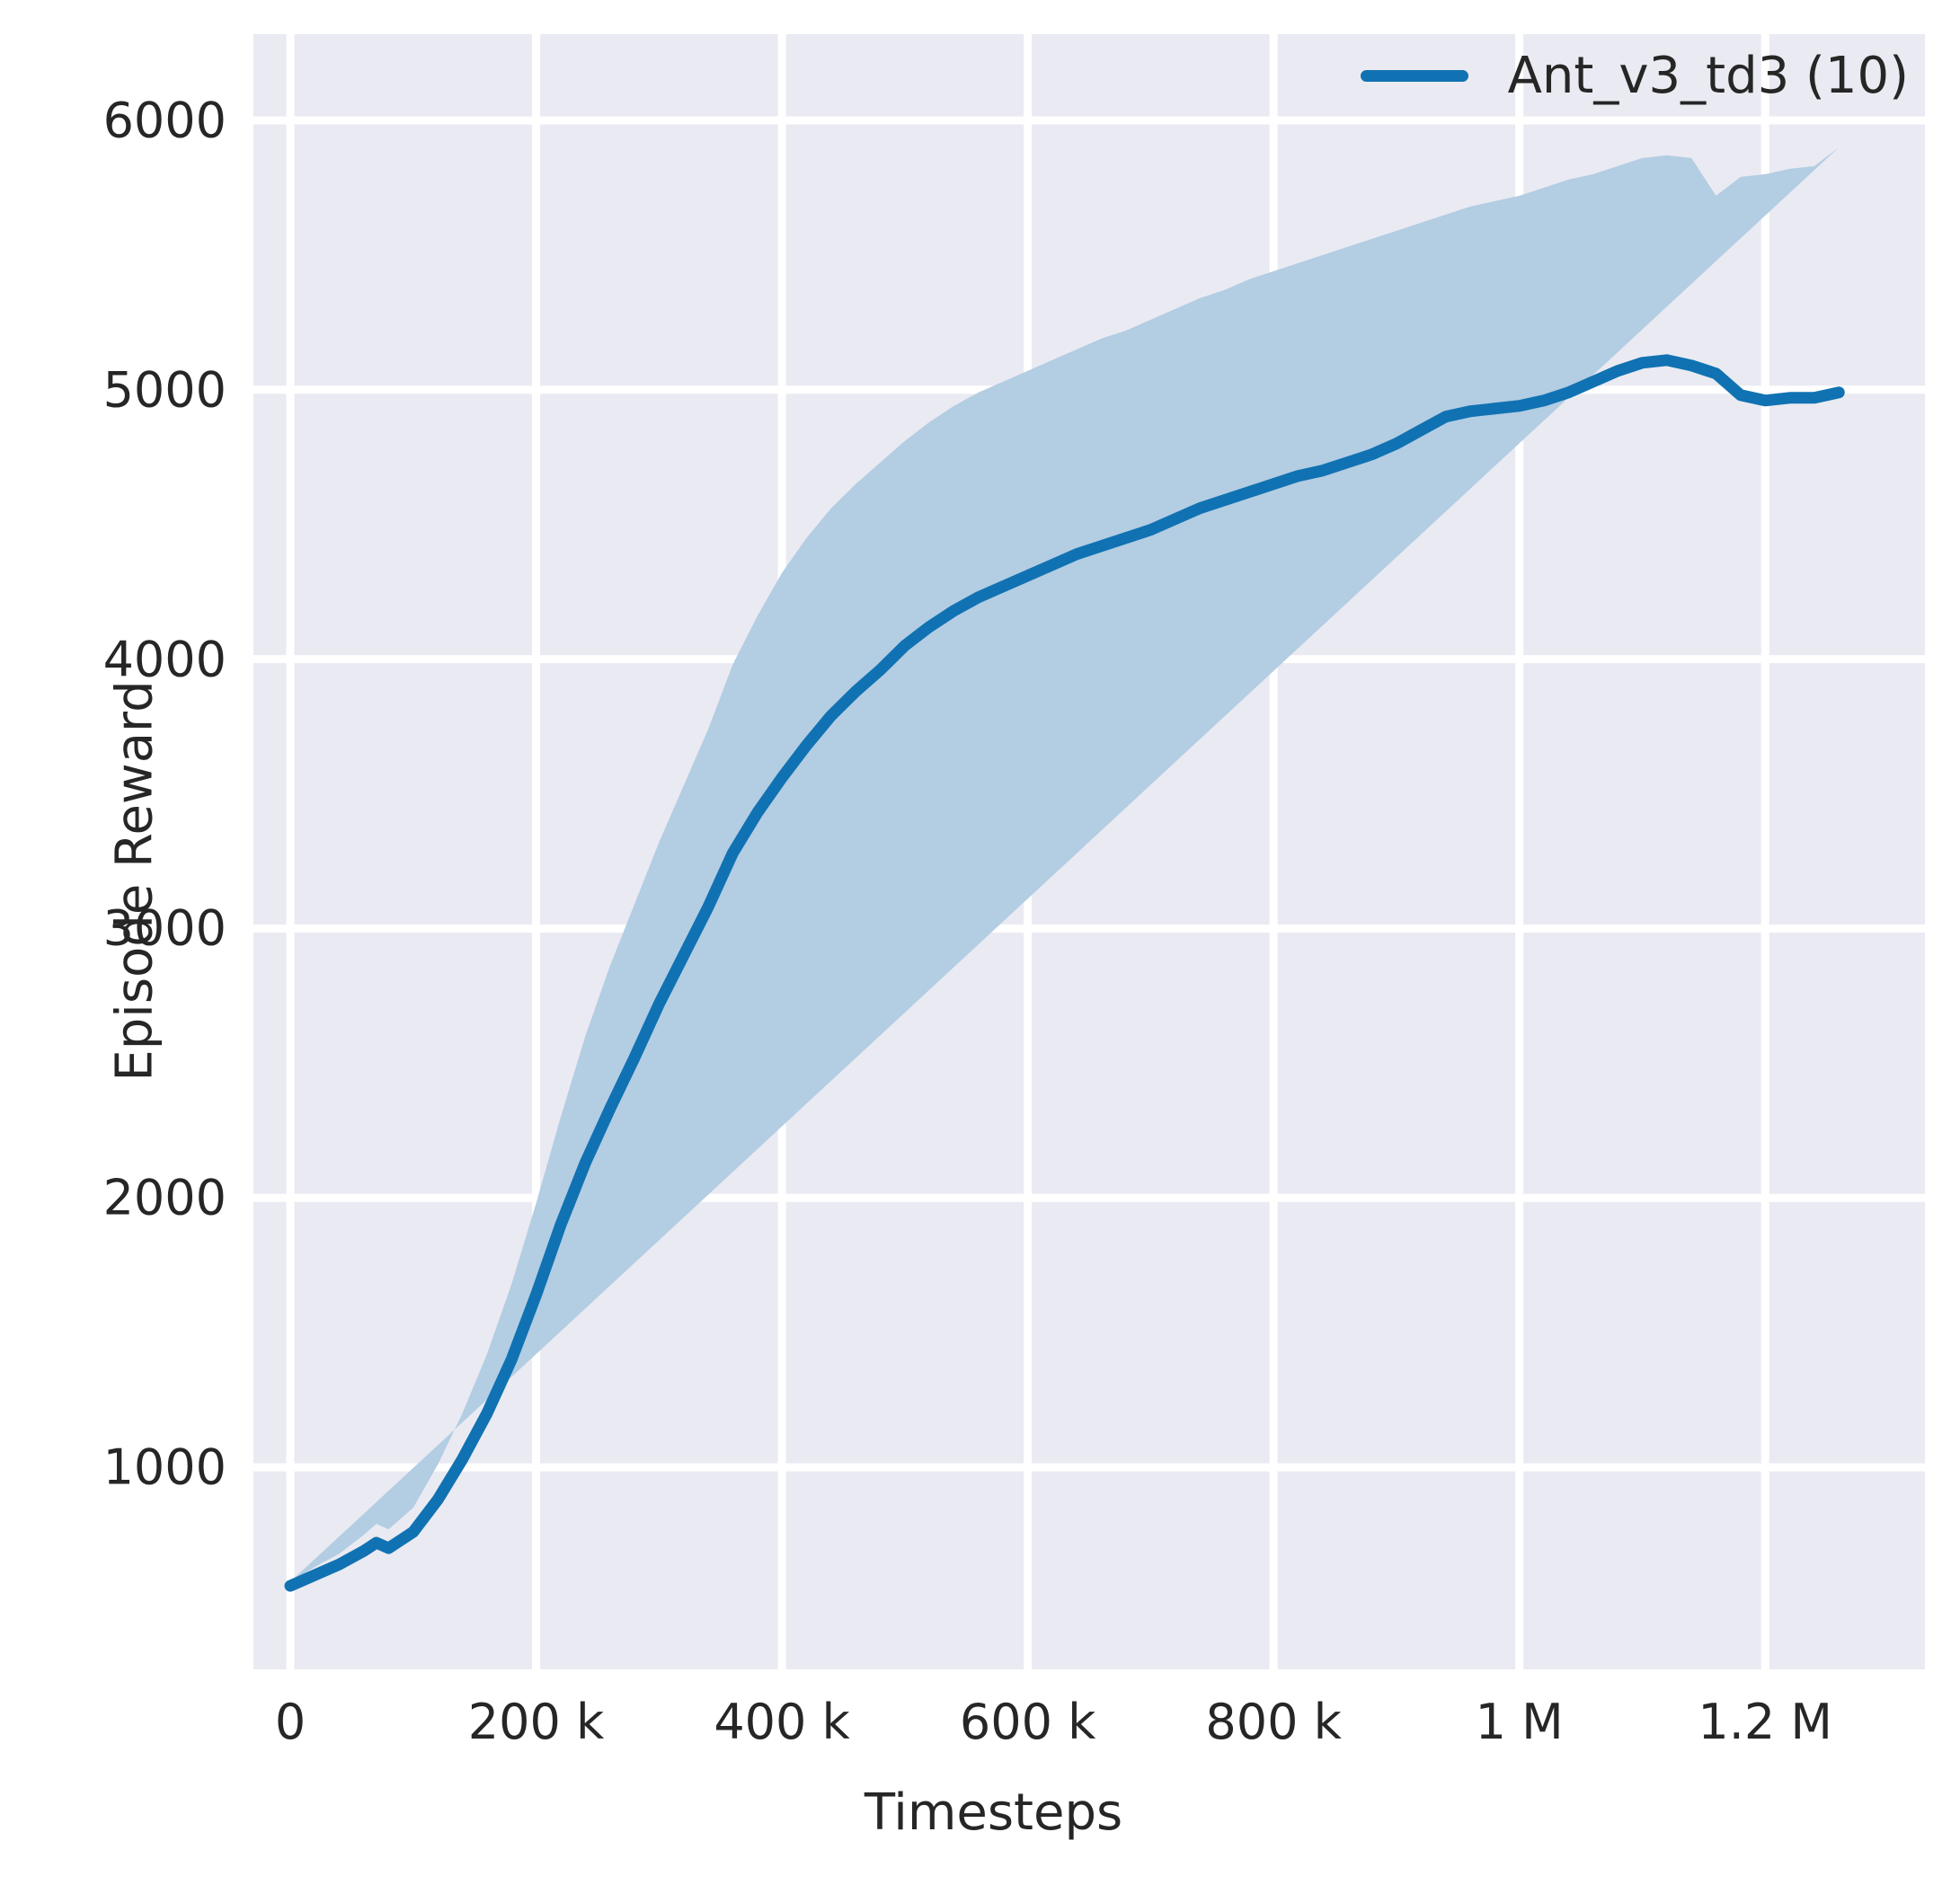  What do you see at coordinates (164, 928) in the screenshot?
I see `y-tick-label-3000: 3000` at bounding box center [164, 928].